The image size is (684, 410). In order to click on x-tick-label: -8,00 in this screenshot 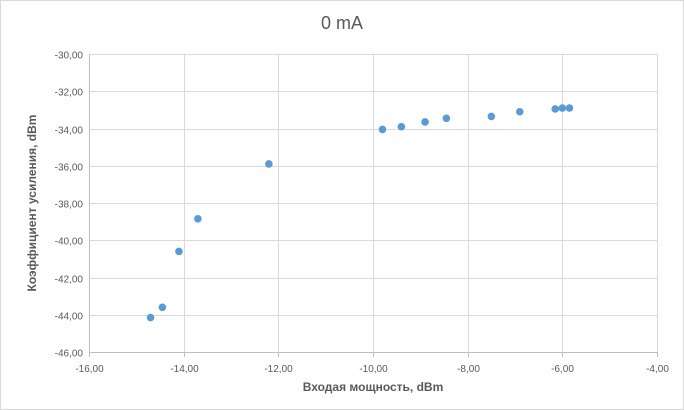, I will do `click(468, 369)`.